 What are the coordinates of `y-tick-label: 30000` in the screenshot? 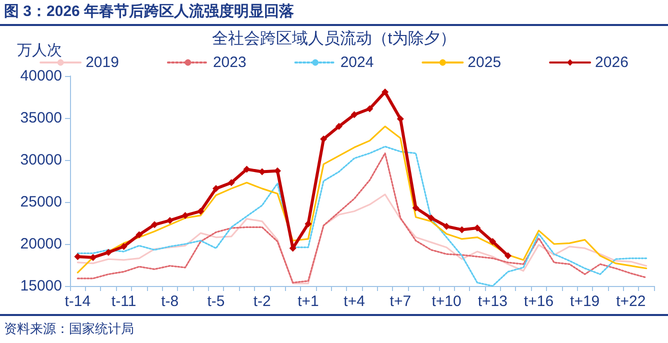 It's located at (41, 160).